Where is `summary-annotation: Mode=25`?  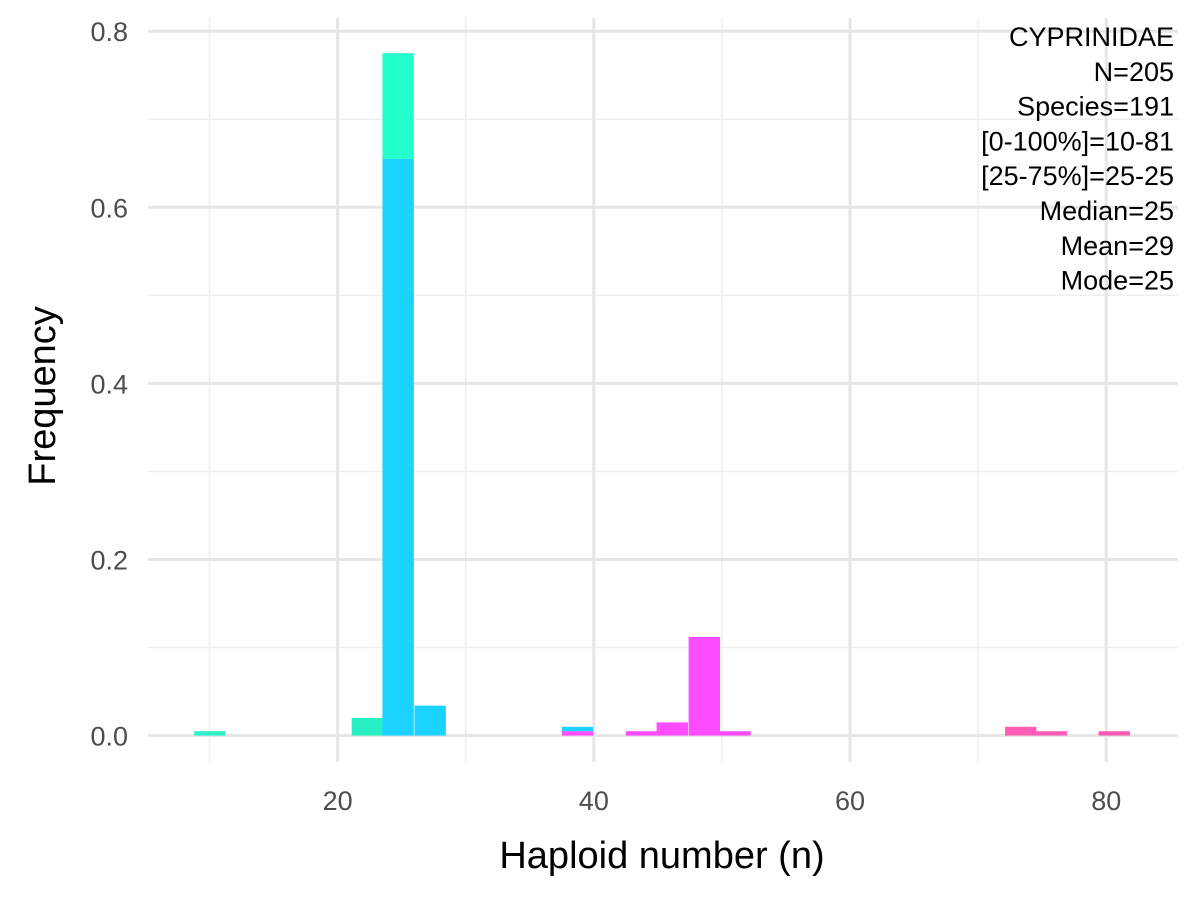 summary-annotation: Mode=25 is located at coordinates (1117, 281).